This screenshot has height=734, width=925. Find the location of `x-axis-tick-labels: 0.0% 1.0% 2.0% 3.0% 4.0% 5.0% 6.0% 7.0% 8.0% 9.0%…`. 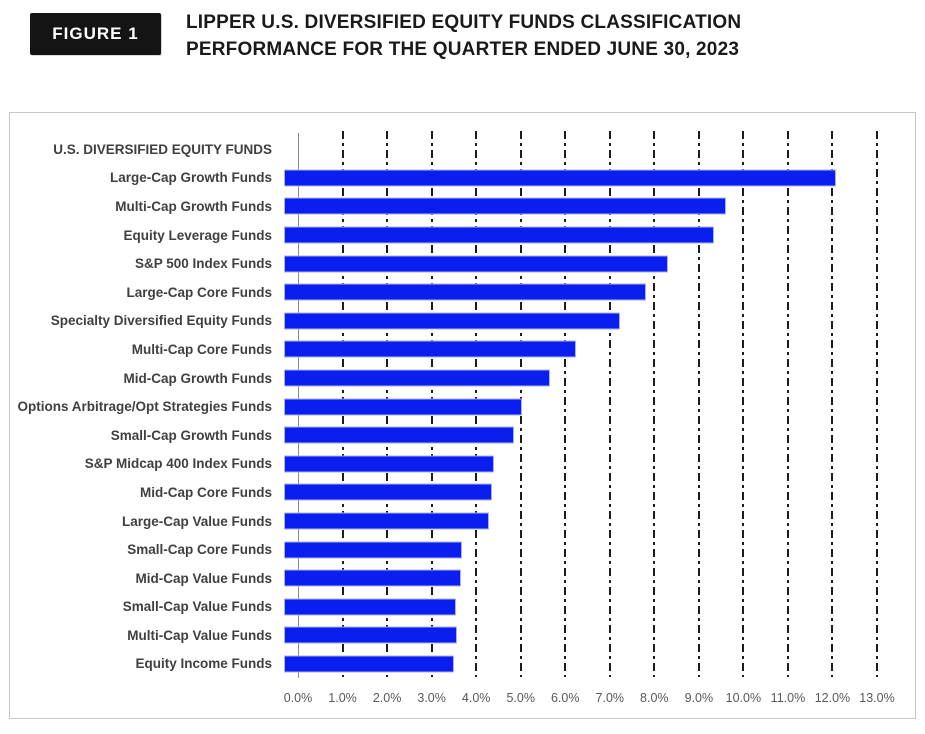

x-axis-tick-labels: 0.0% 1.0% 2.0% 3.0% 4.0% 5.0% 6.0% 7.0% 8.0% 9.0%… is located at coordinates (462, 700).